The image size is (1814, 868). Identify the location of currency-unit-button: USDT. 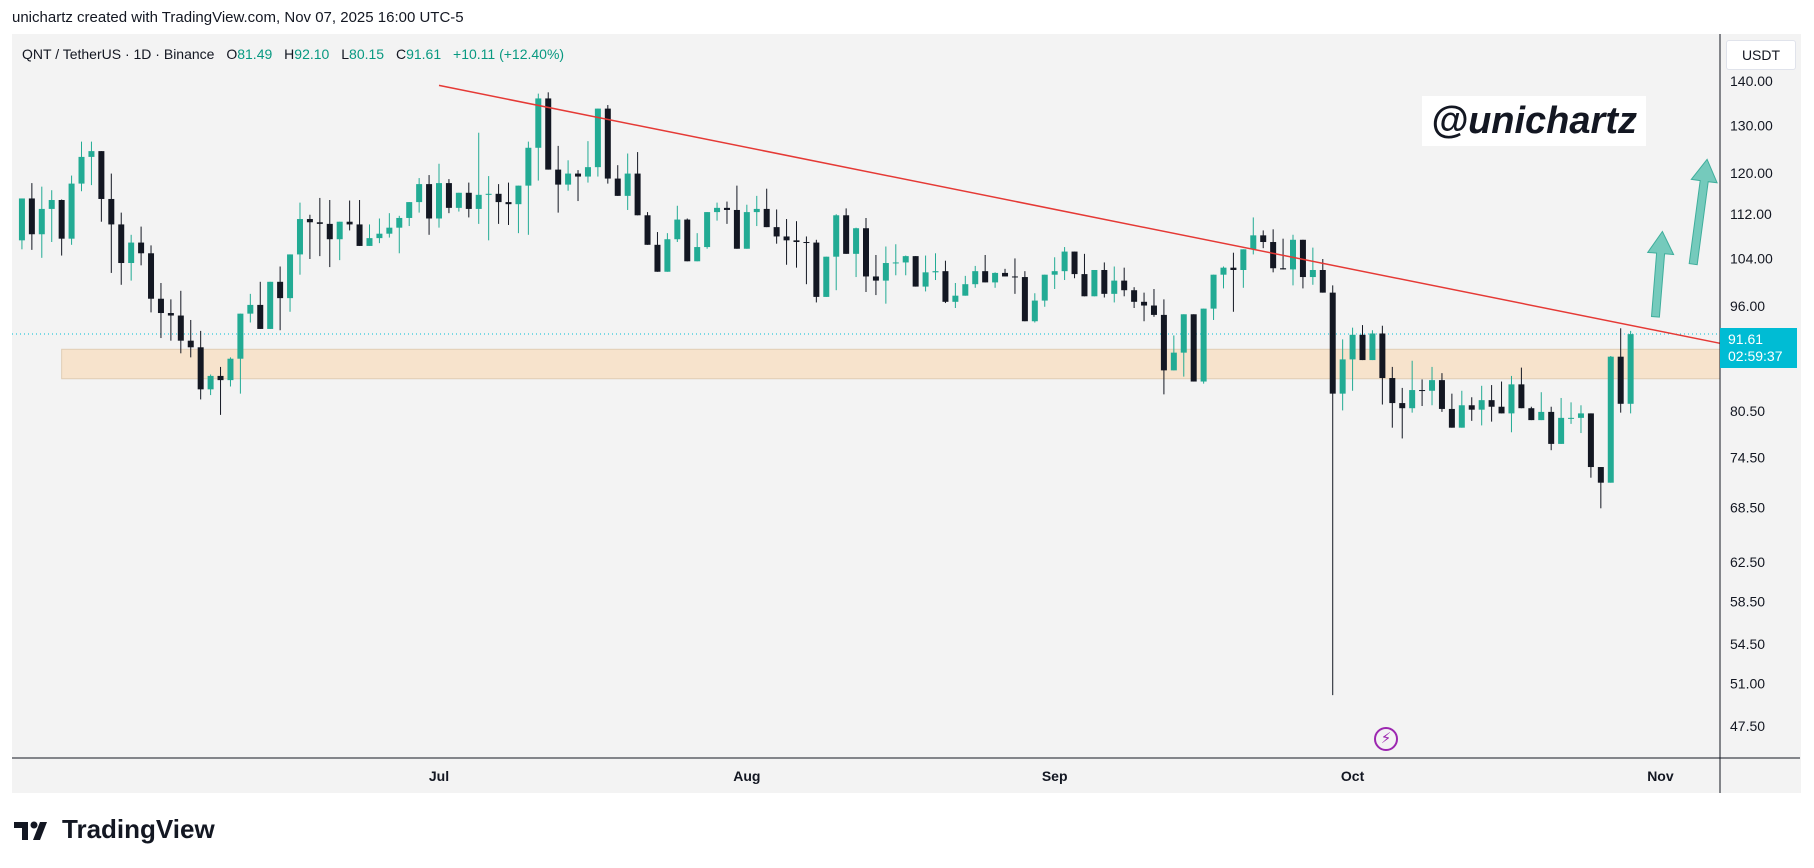
(1761, 55).